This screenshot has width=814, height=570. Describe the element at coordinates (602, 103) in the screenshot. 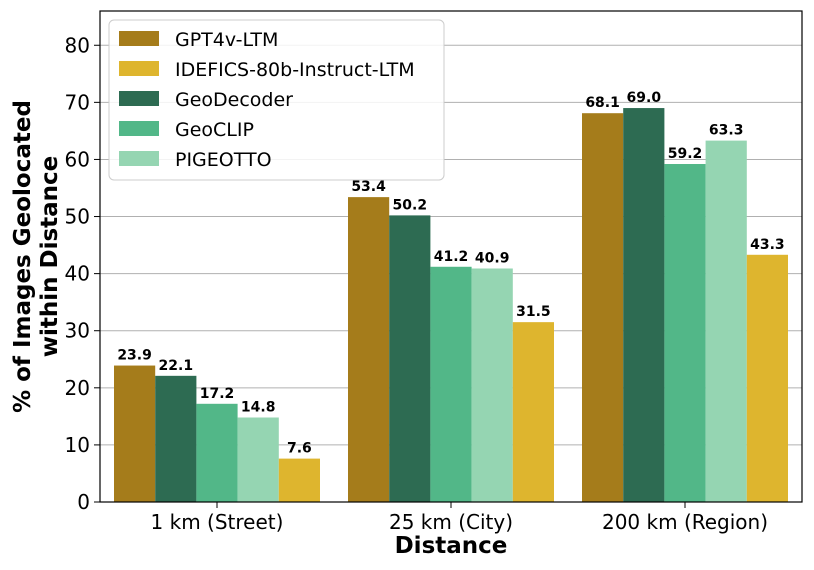

I see `bar-value-label: 68.1` at that location.